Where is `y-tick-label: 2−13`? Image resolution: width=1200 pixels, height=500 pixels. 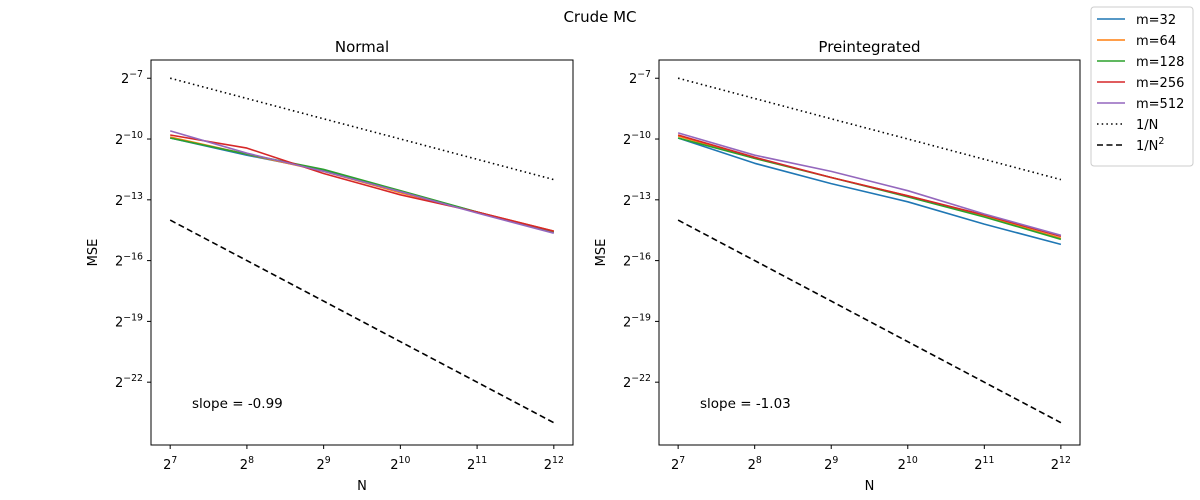 y-tick-label: 2−13 is located at coordinates (637, 200).